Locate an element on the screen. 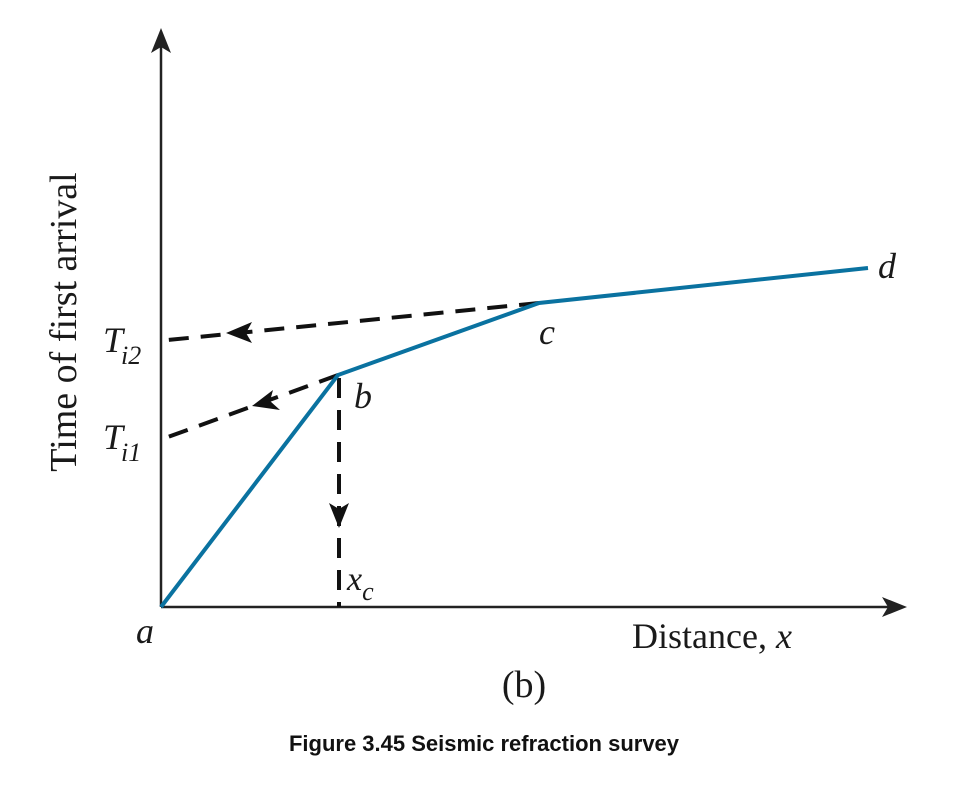 The image size is (968, 798). ti2-arrow-icon is located at coordinates (239, 332).